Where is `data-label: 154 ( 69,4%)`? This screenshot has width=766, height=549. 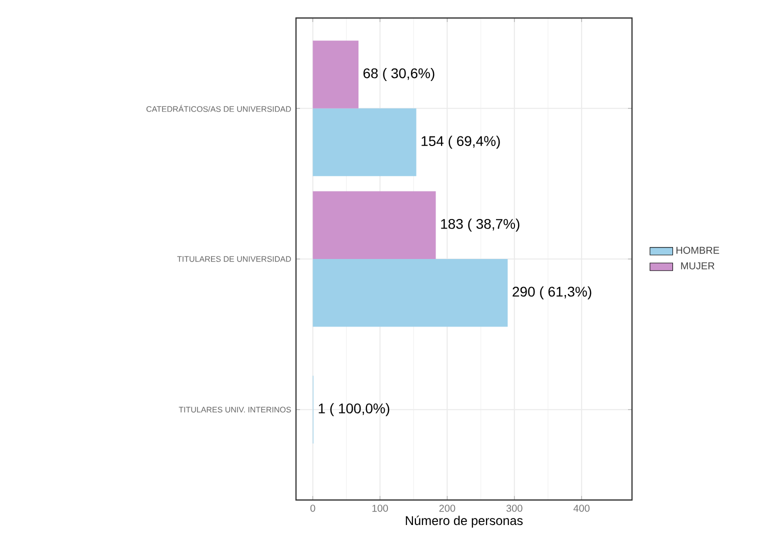 data-label: 154 ( 69,4%) is located at coordinates (461, 142).